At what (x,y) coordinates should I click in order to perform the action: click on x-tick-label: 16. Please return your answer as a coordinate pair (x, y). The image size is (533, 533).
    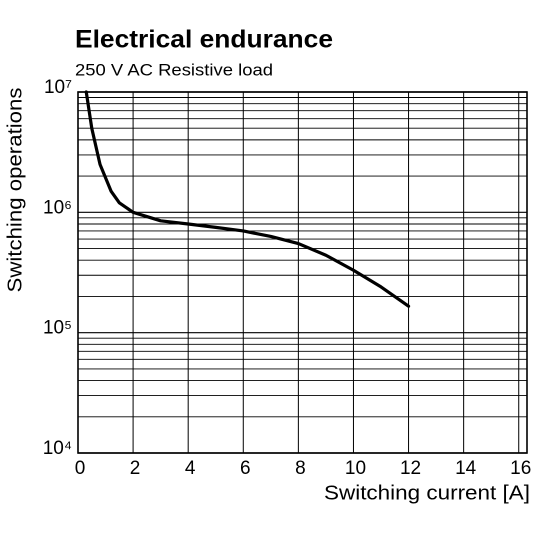
    Looking at the image, I should click on (520, 468).